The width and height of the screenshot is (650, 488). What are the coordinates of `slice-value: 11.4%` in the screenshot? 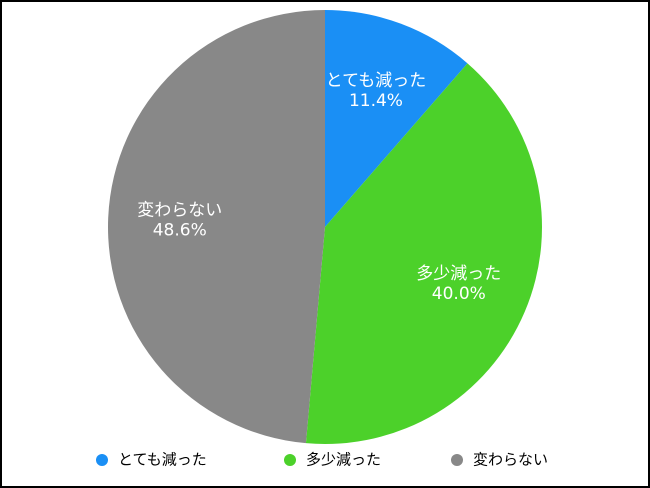 It's located at (376, 101).